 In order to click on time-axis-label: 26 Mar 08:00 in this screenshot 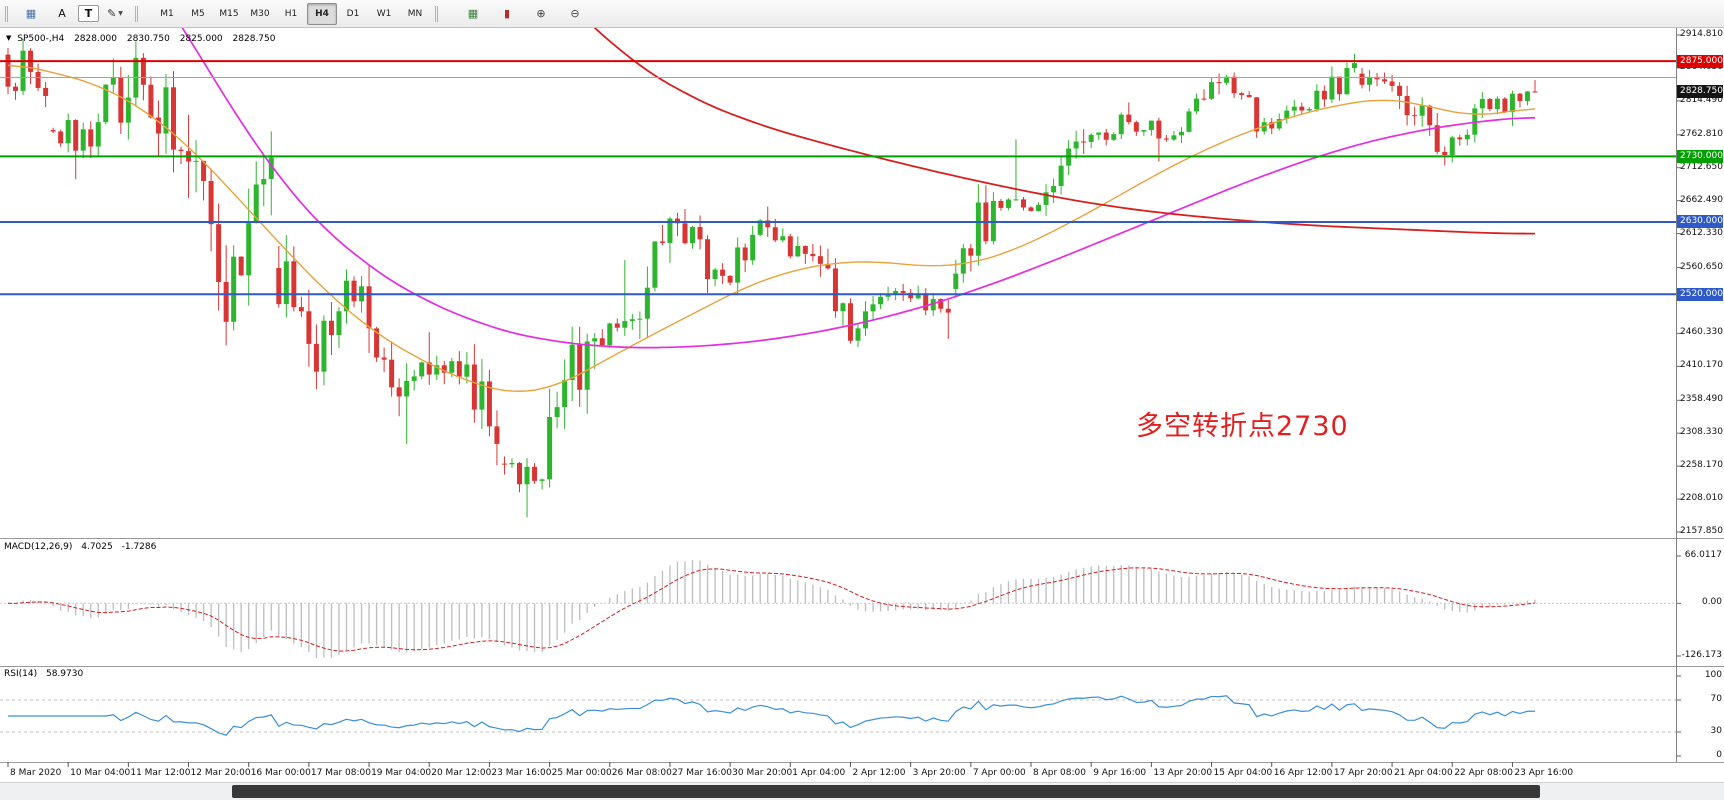, I will do `click(641, 773)`.